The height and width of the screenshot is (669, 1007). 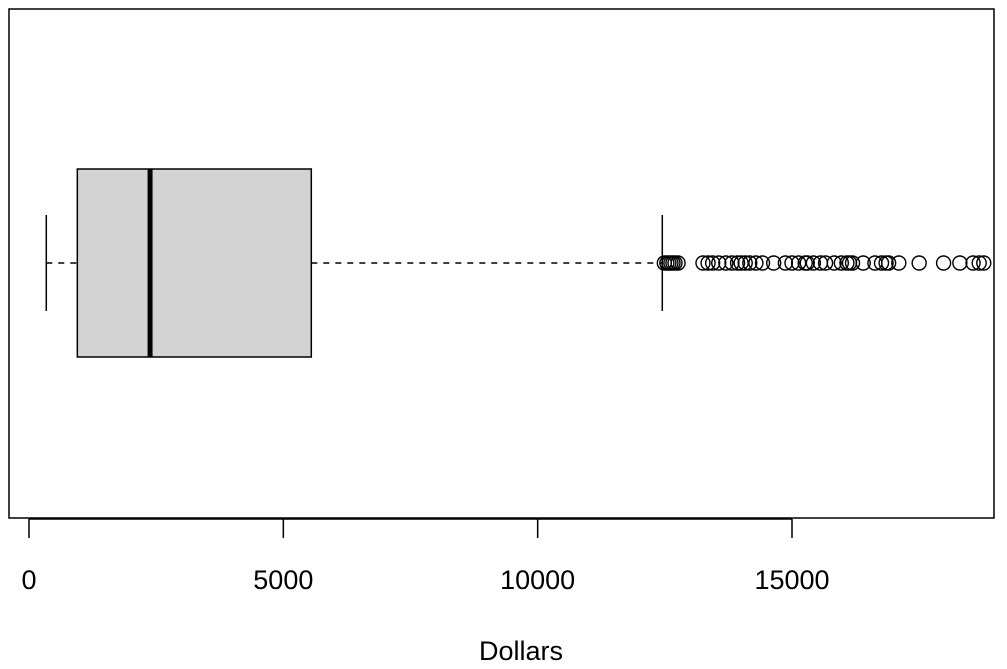 I want to click on x-axis: 0 5000 10000 15000, so click(x=425, y=556).